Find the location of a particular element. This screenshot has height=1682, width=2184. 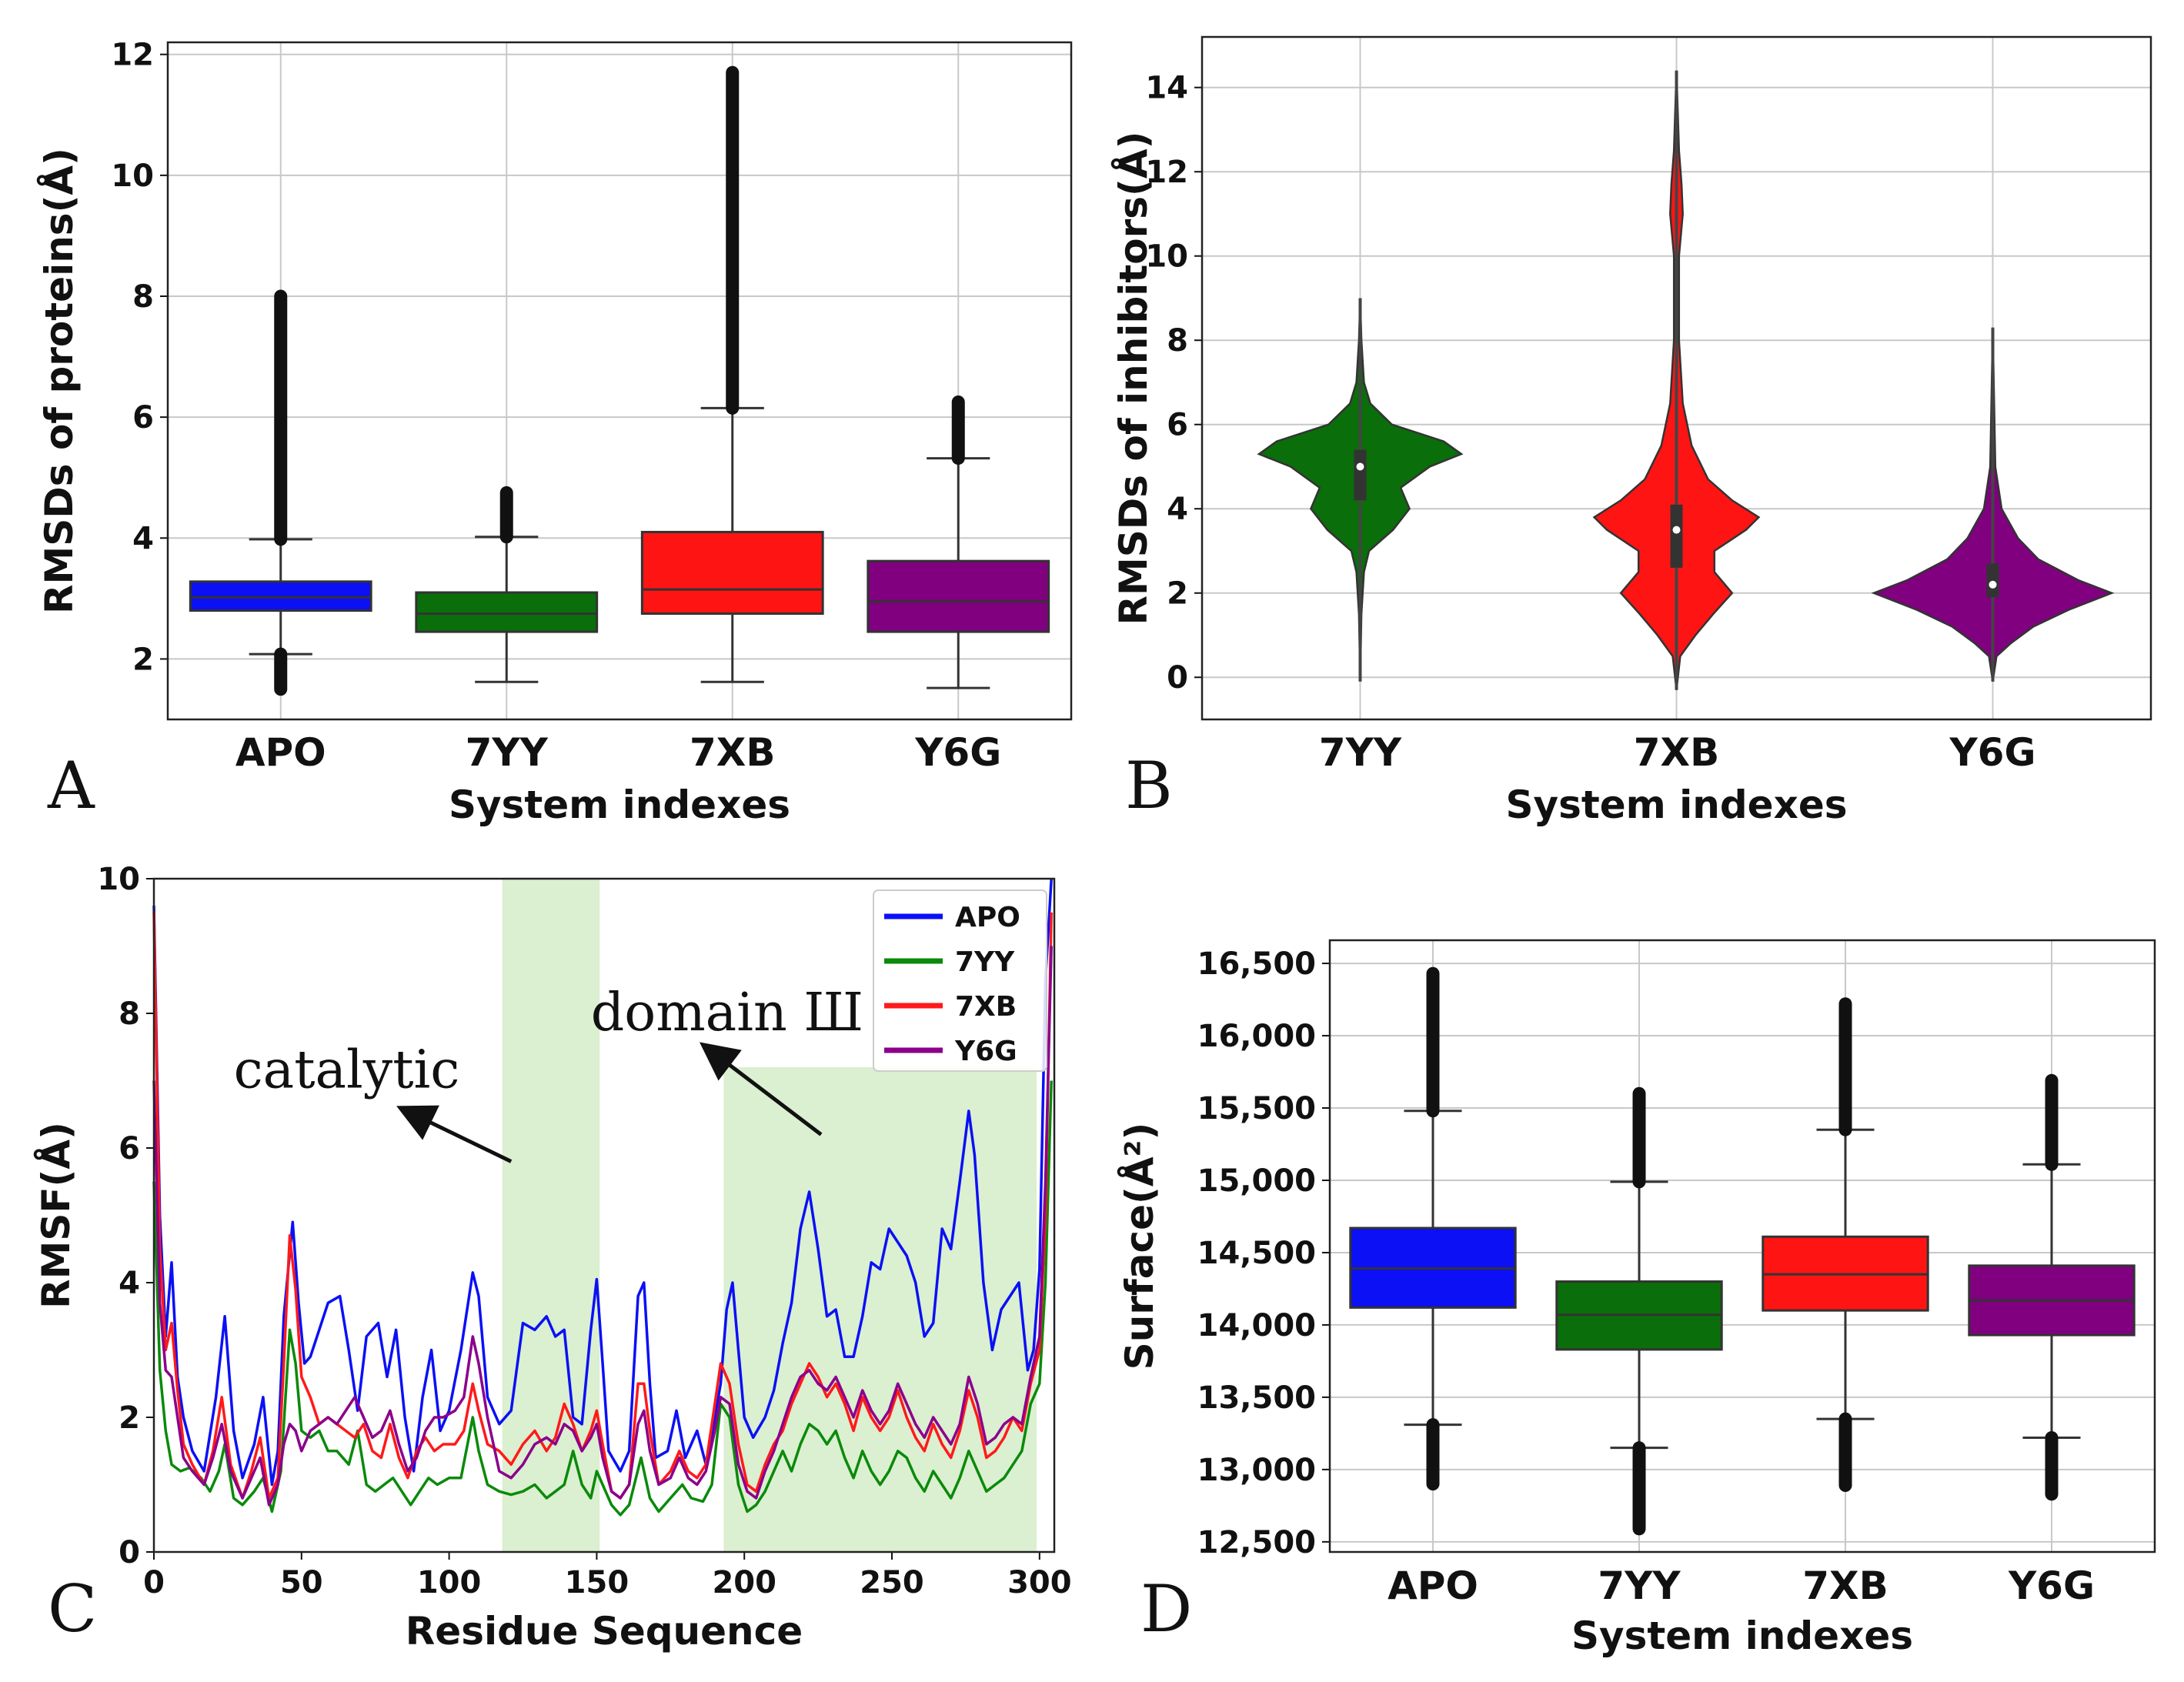

a-category-label-7yy: 7YY is located at coordinates (508, 752).